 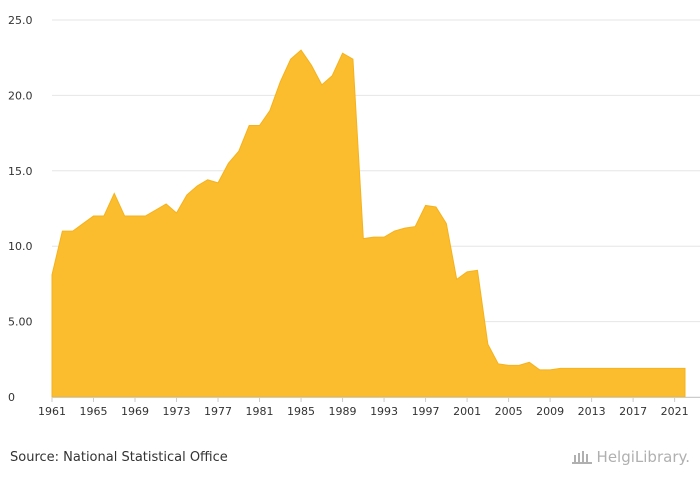 I want to click on x-tick-label: 1981, so click(x=260, y=411).